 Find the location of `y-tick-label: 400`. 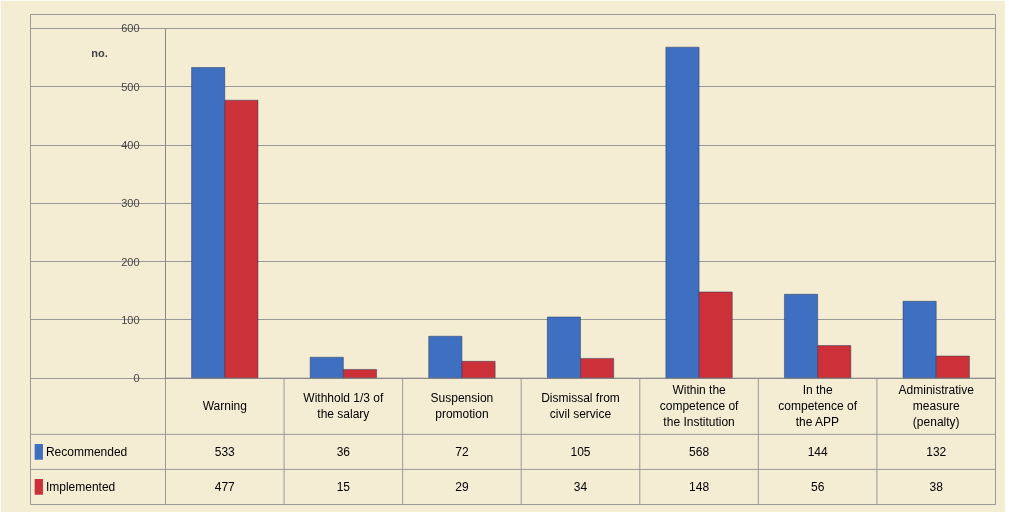

y-tick-label: 400 is located at coordinates (130, 145).